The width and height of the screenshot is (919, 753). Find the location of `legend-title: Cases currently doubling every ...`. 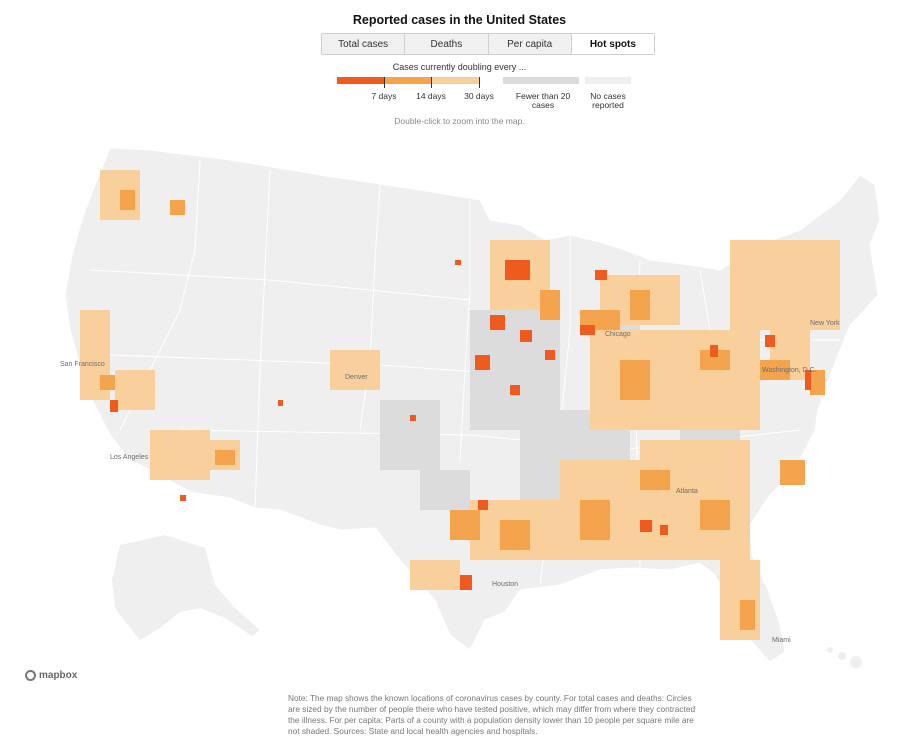

legend-title: Cases currently doubling every ... is located at coordinates (459, 67).